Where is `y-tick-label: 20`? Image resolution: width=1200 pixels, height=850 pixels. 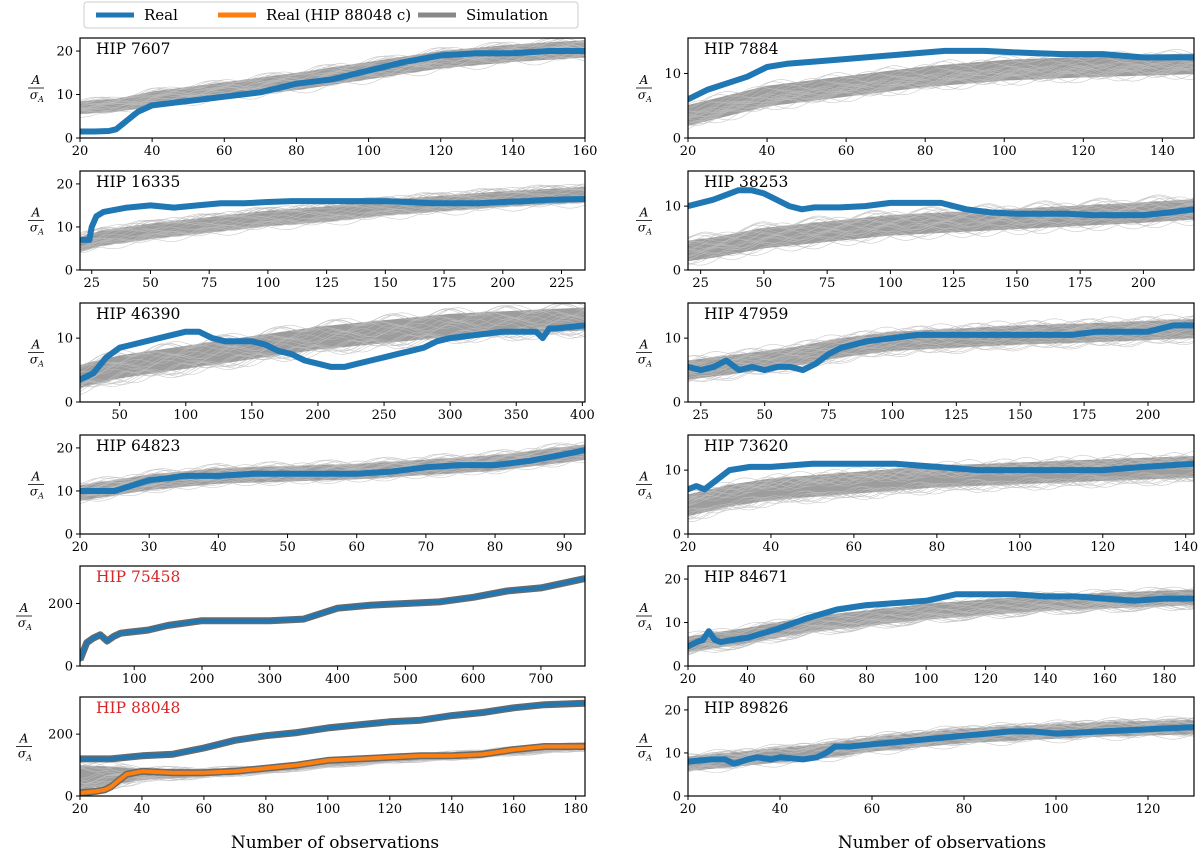 y-tick-label: 20 is located at coordinates (64, 52).